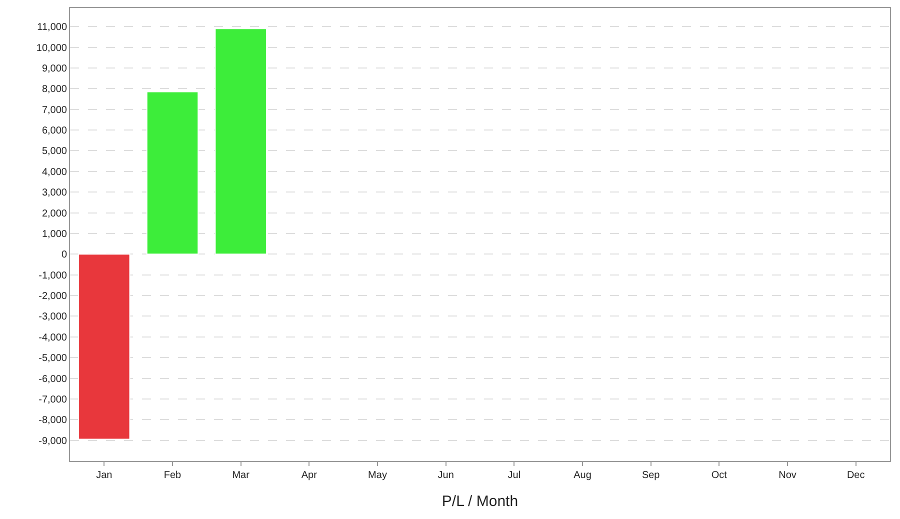  Describe the element at coordinates (53, 358) in the screenshot. I see `y-tick-label: -5,000` at that location.